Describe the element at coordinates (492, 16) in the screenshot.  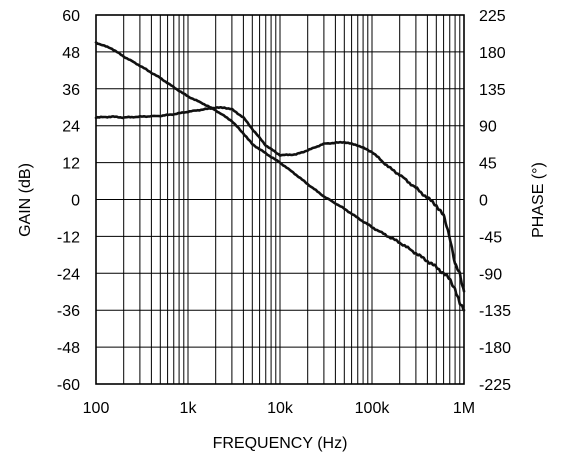
I see `right-tick-label: 225` at that location.